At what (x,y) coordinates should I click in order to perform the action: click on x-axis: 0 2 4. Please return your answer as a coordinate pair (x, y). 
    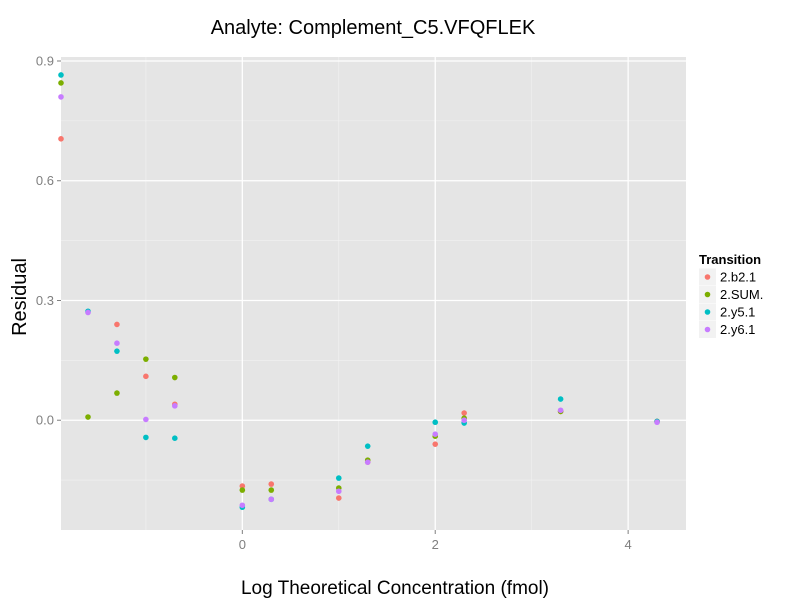
    Looking at the image, I should click on (435, 541).